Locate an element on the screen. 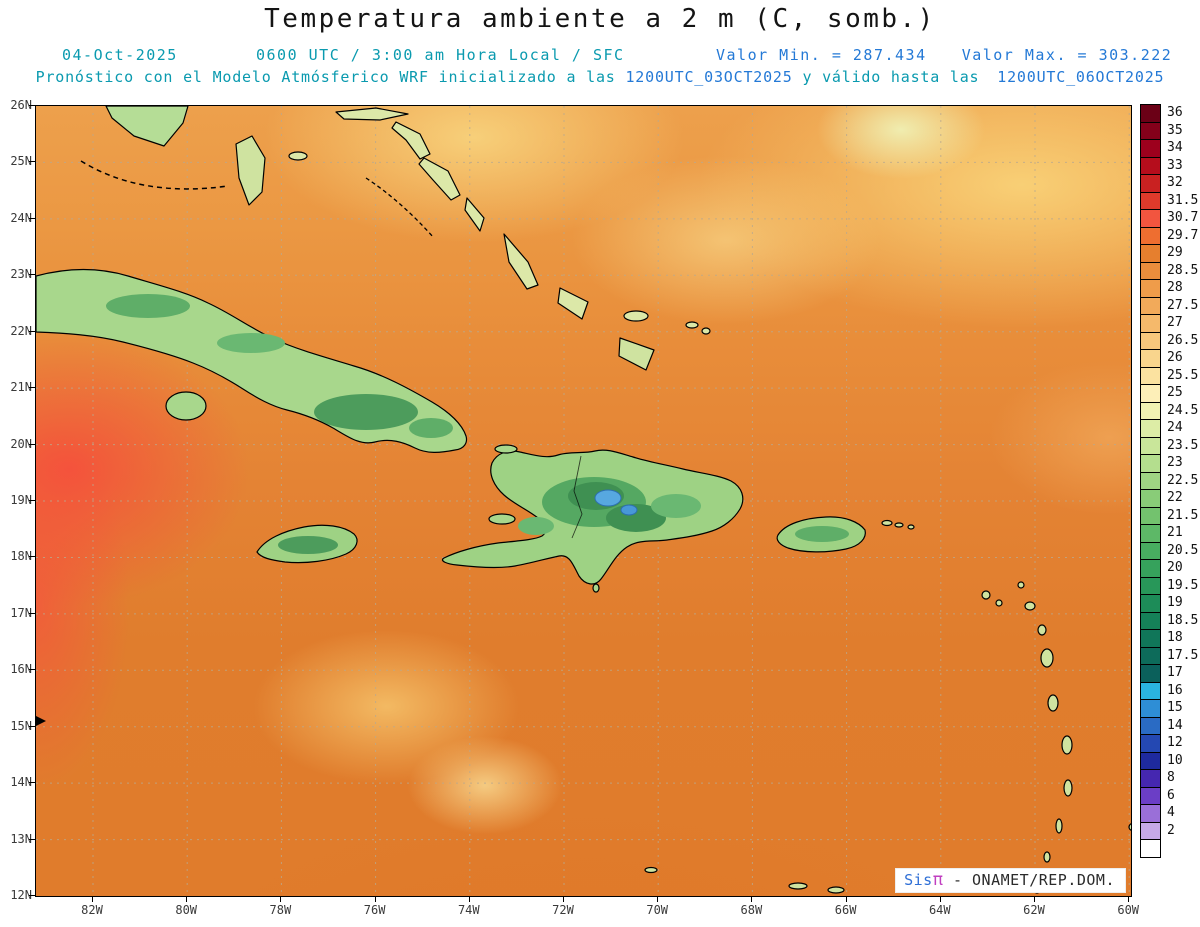 The image size is (1200, 927). colorbar-level-label: 28.5 is located at coordinates (1183, 270).